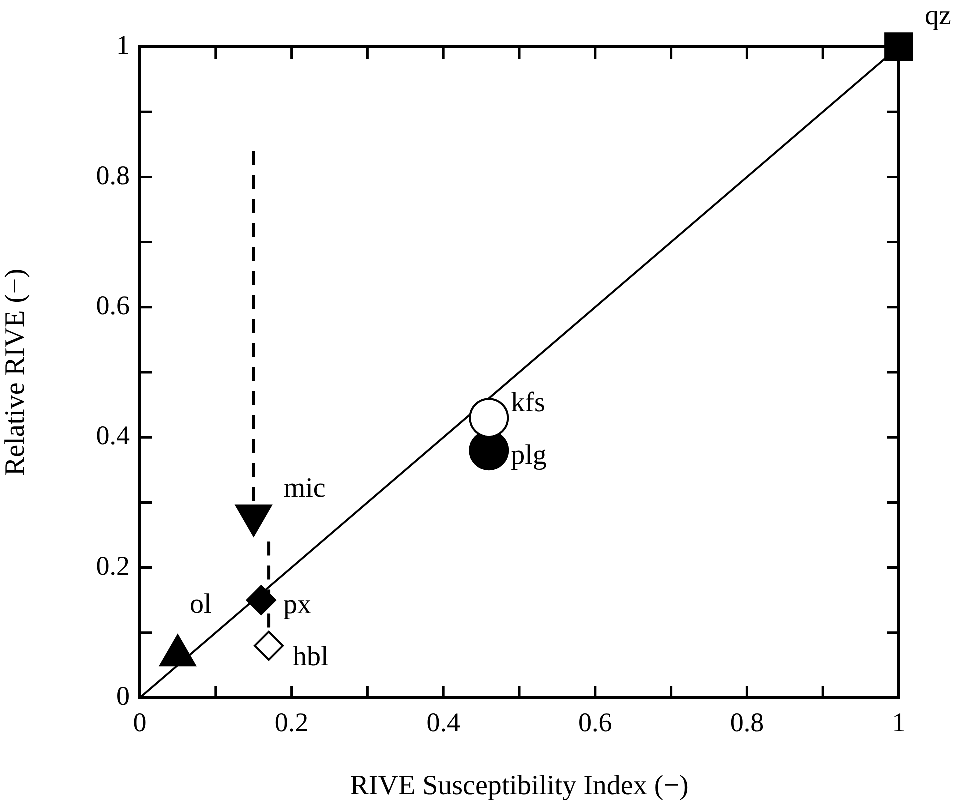  What do you see at coordinates (113, 305) in the screenshot?
I see `y-tick-label: 0.6` at bounding box center [113, 305].